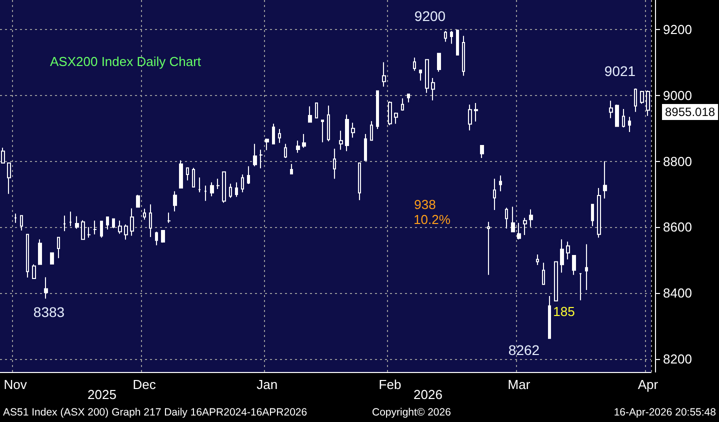  Describe the element at coordinates (126, 61) in the screenshot. I see `text: ASX200 Index Daily Chart` at that location.